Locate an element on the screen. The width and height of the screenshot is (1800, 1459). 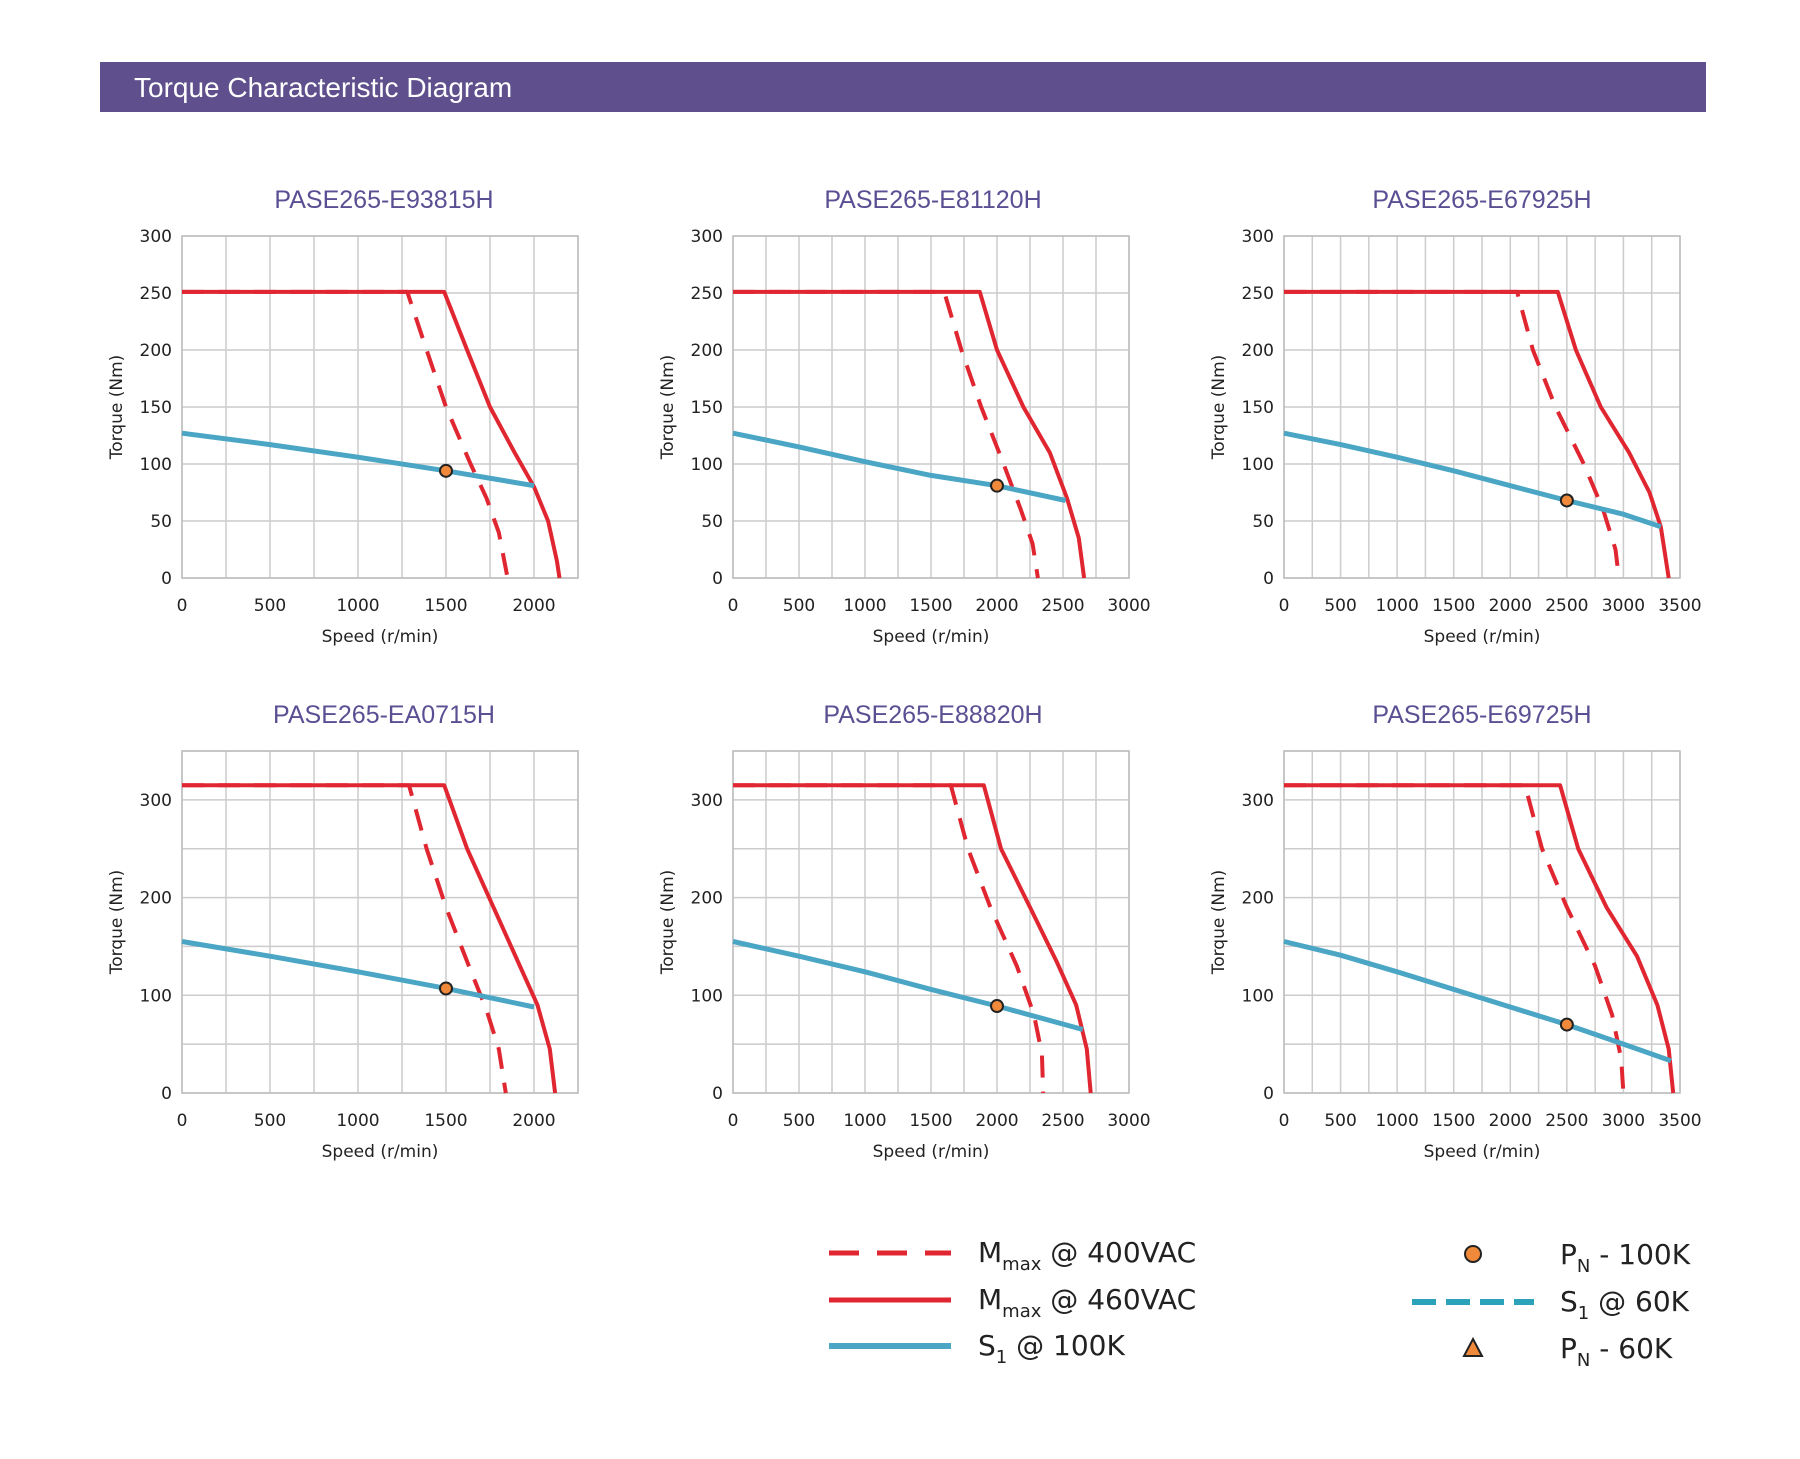
header-title: Torque Characteristic Diagram is located at coordinates (323, 87).